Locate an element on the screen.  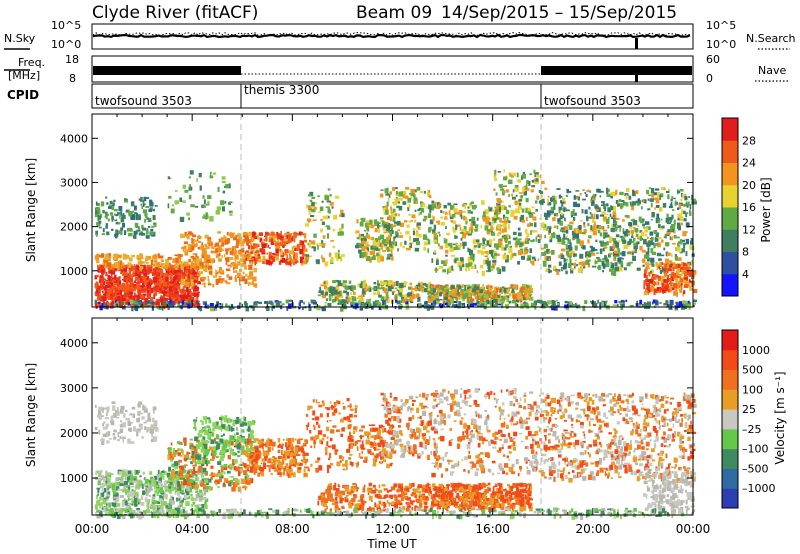
power-cell-2068 is located at coordinates (370, 300).